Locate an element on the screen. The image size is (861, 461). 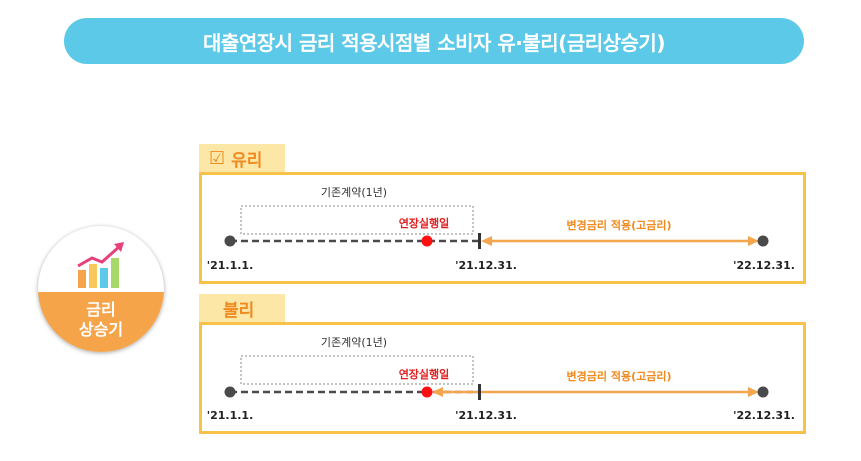
rate-rising-badge: 금리 상승기 is located at coordinates (101, 289).